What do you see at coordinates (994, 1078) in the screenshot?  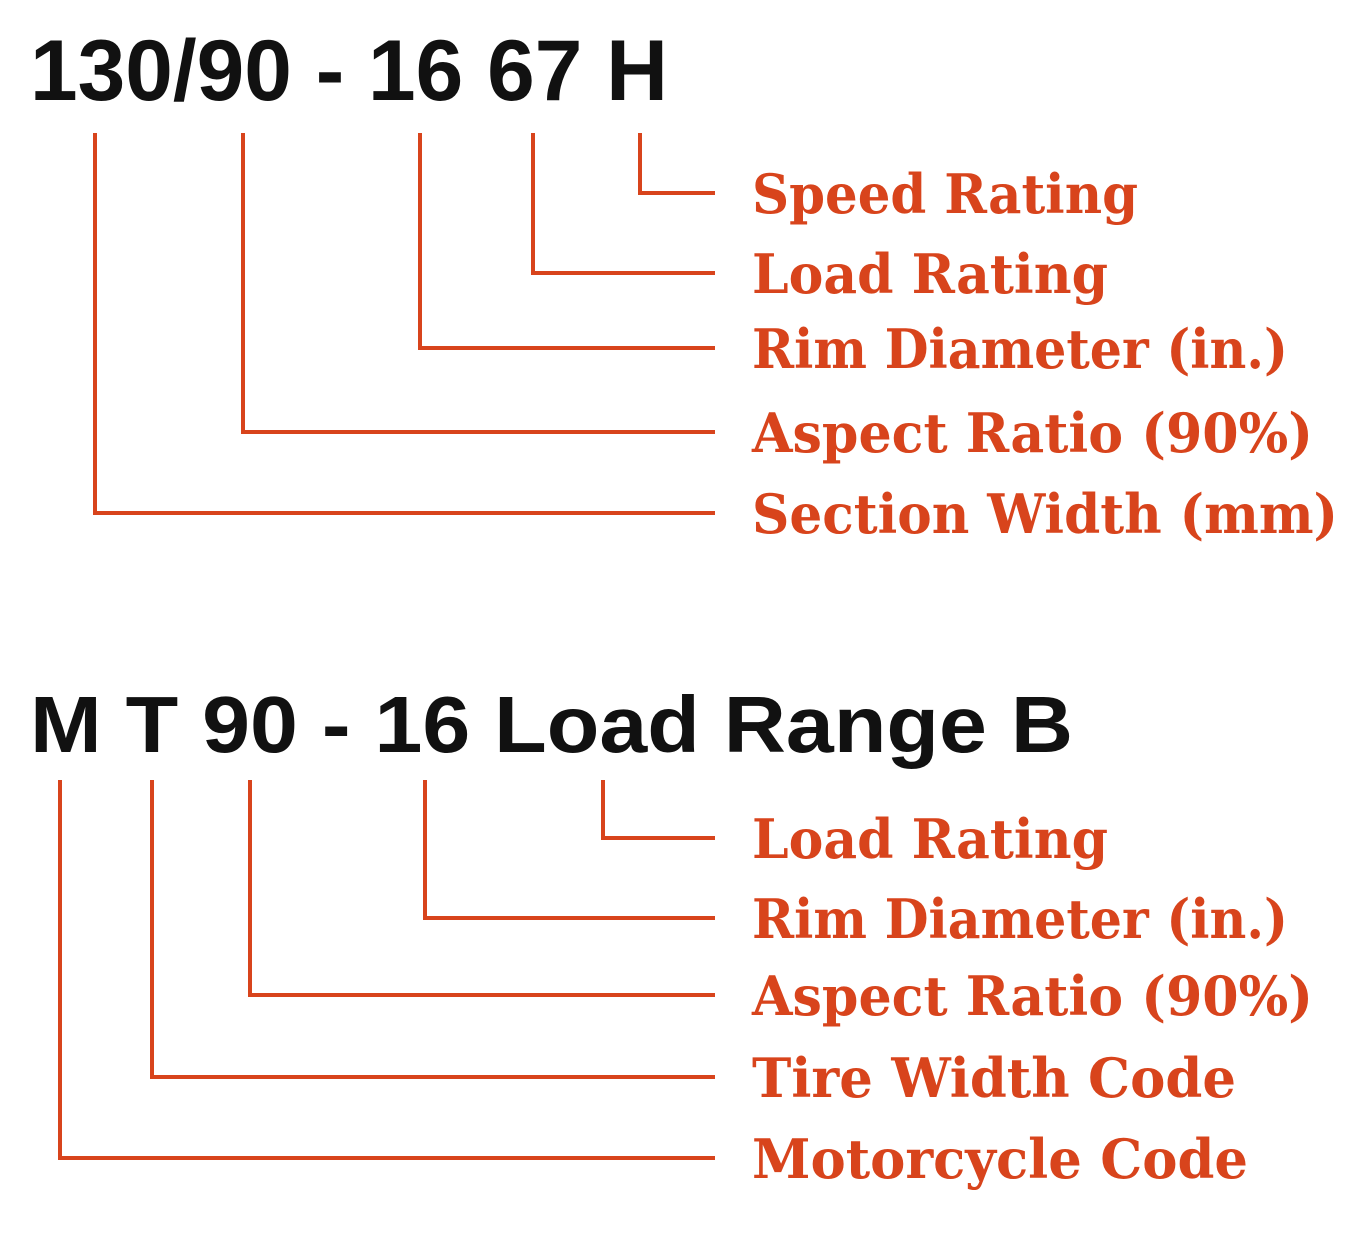 I see `component-label: Tire Width Code` at bounding box center [994, 1078].